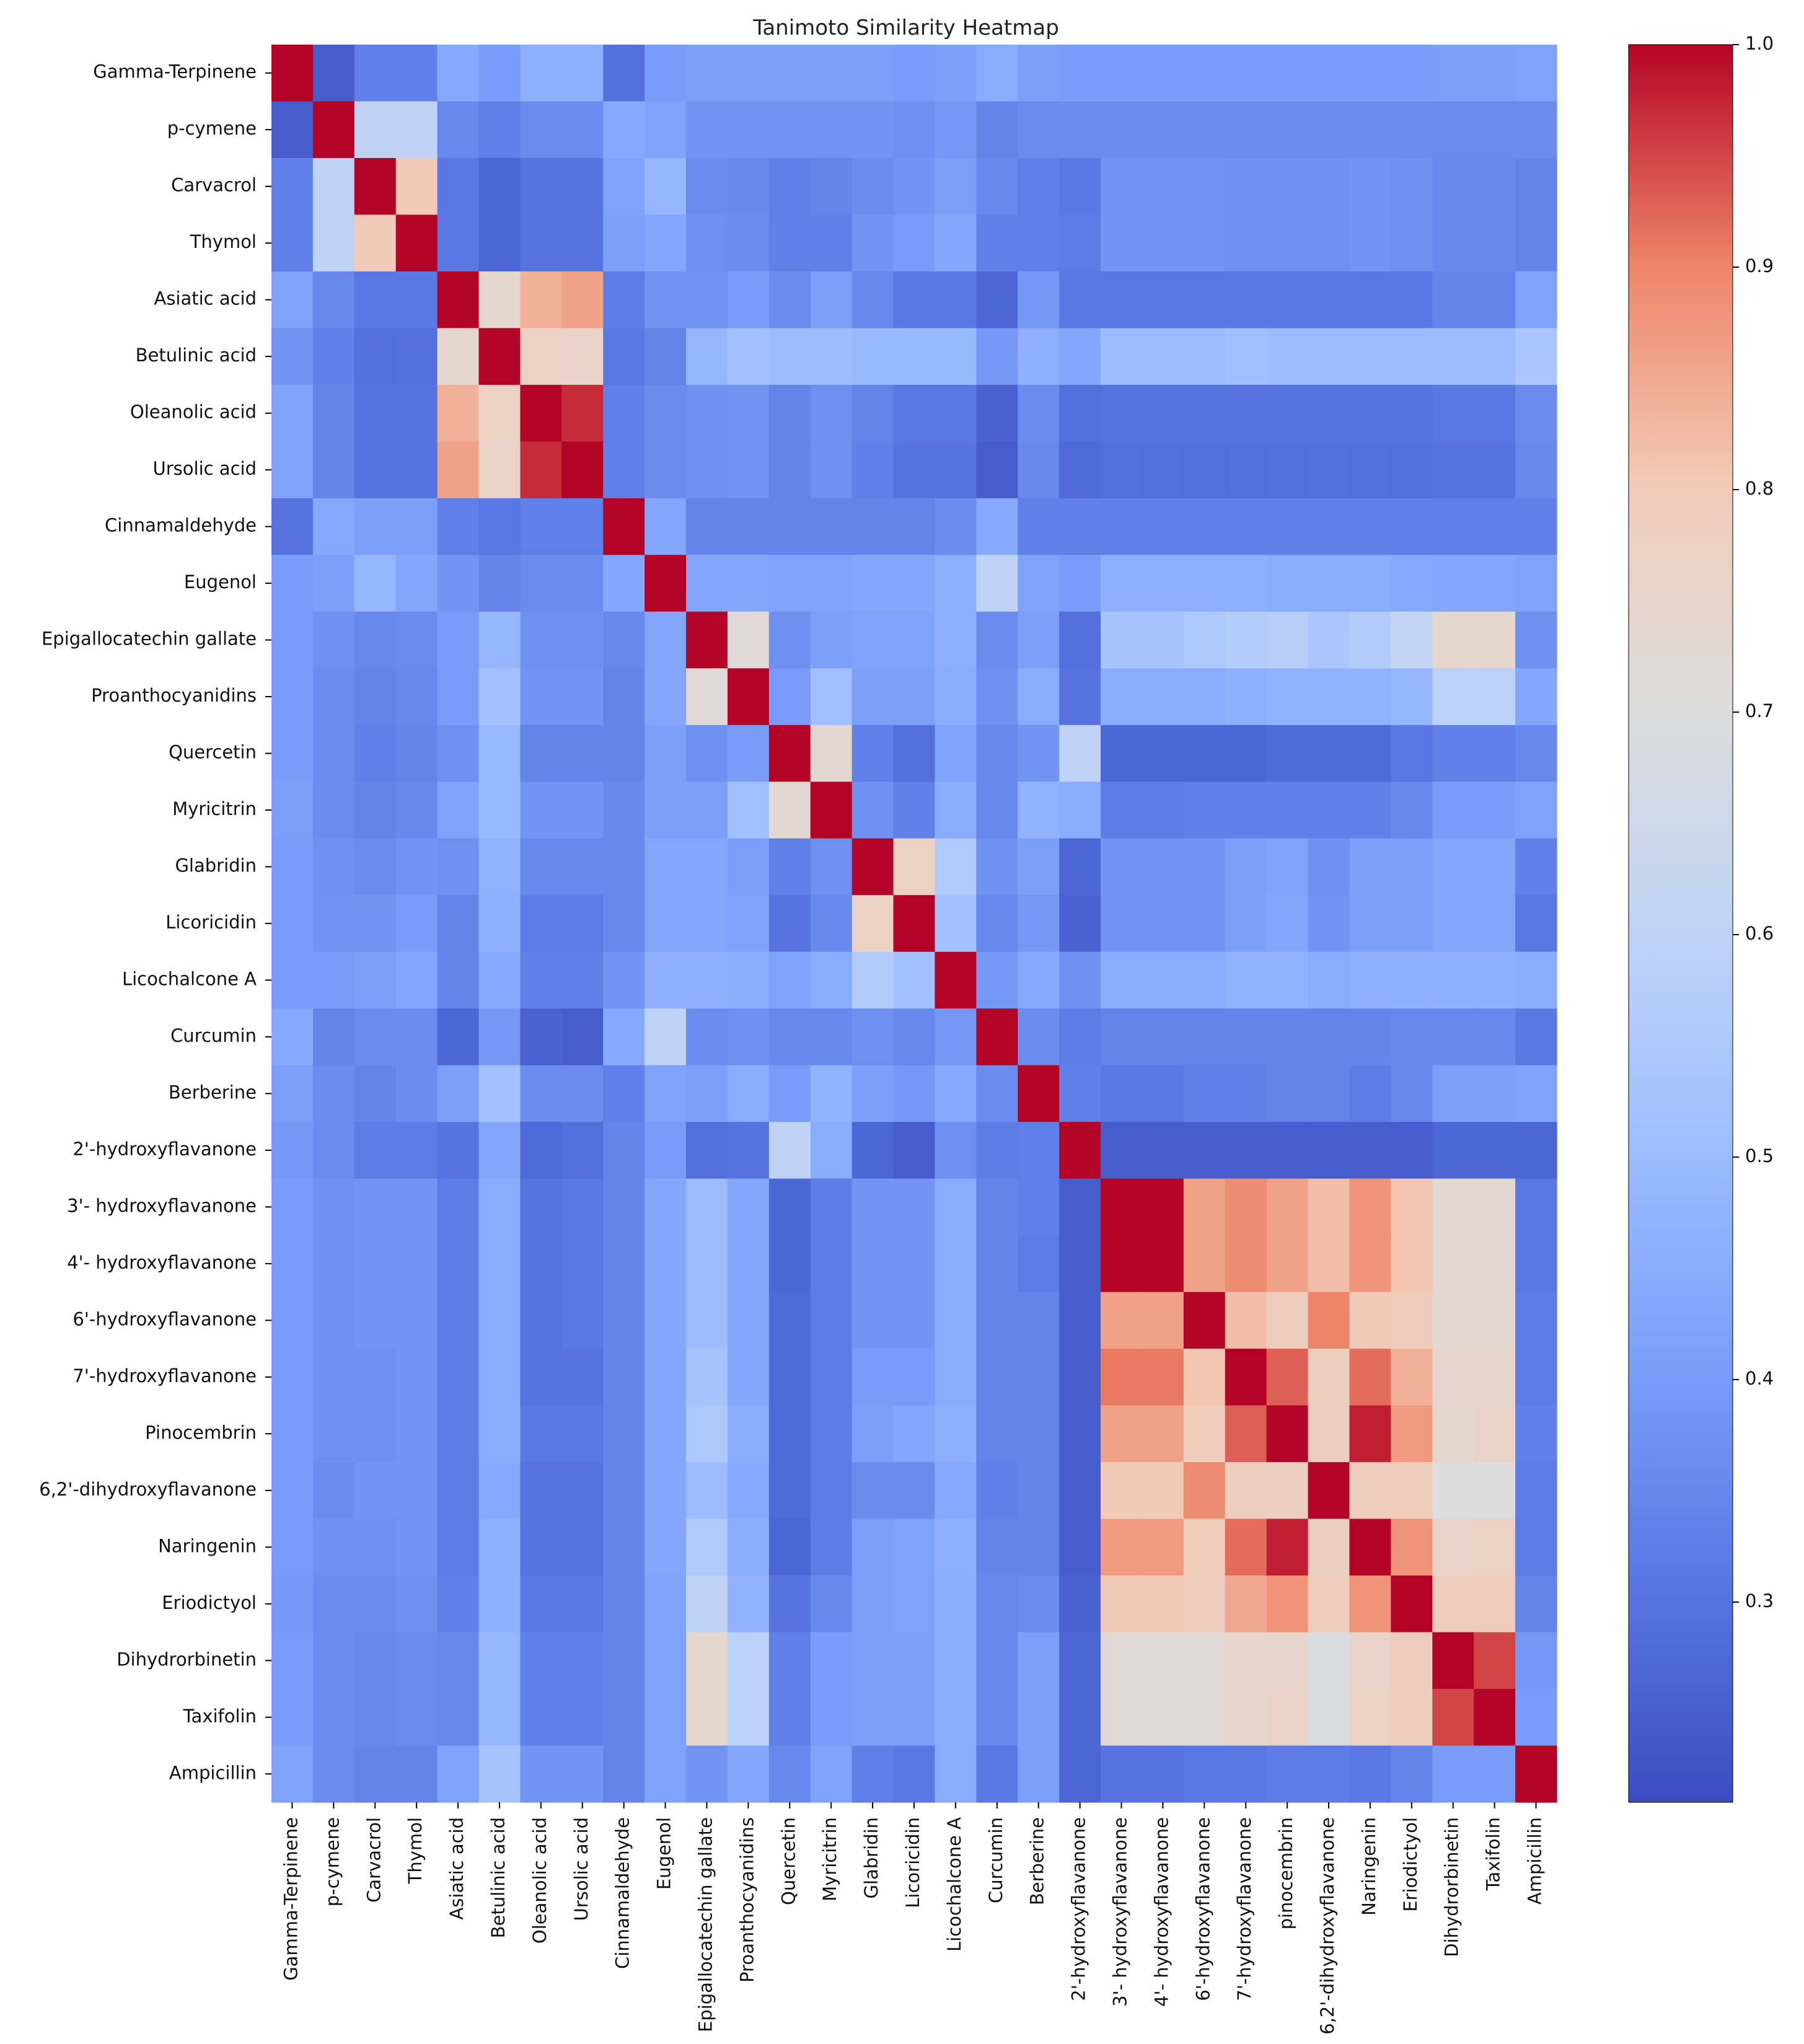 The image size is (1804, 2044). I want to click on column-label: Ampicillin, so click(1535, 1861).